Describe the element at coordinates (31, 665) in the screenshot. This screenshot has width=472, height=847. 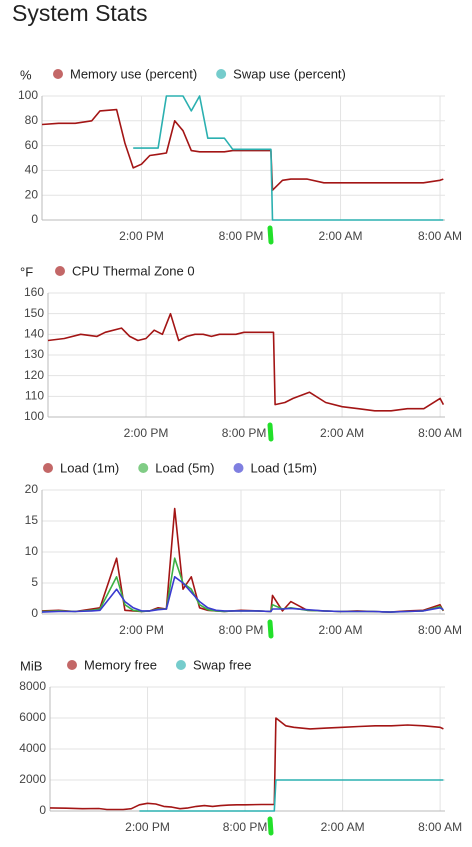
I see `y-axis-unit: MiB` at that location.